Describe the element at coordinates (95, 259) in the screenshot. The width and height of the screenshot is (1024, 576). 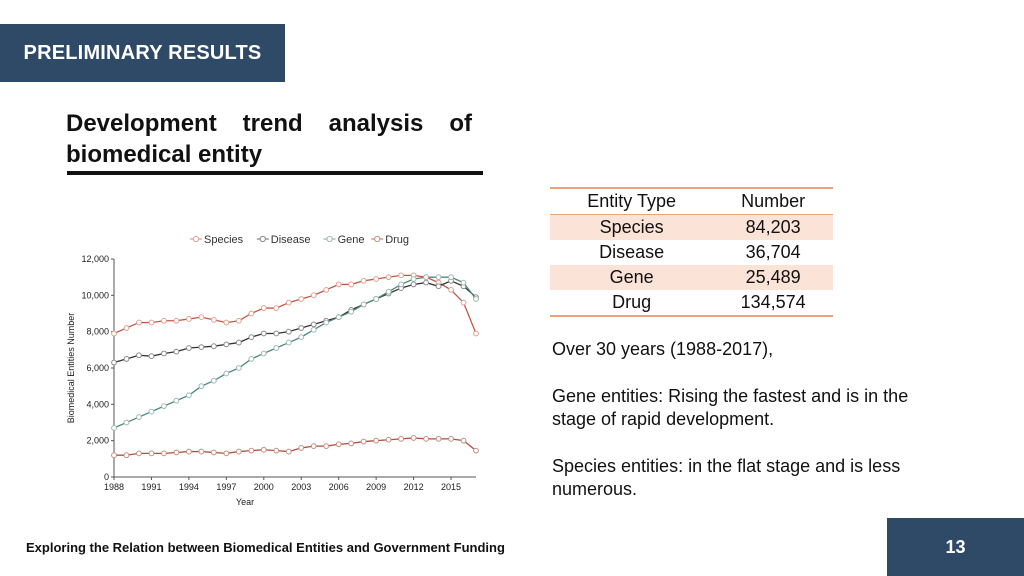
I see `y-tick-label: 12,000` at that location.